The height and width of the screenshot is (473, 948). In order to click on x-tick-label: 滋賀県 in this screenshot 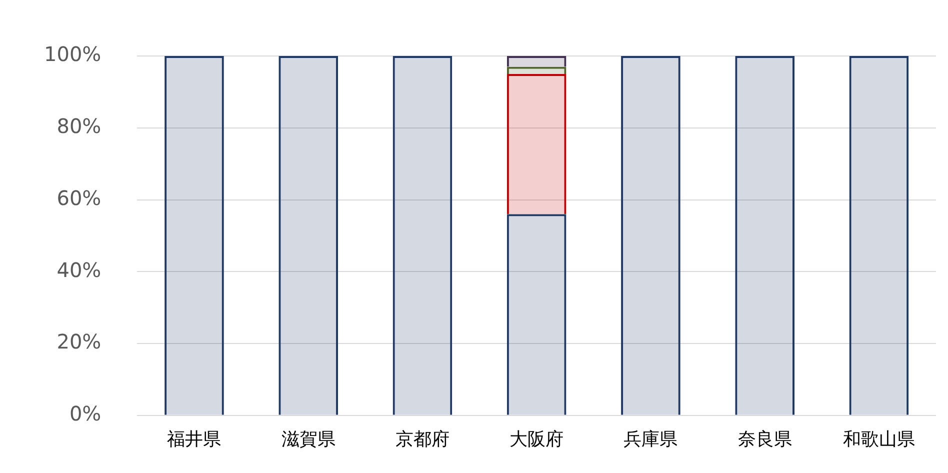, I will do `click(308, 439)`.